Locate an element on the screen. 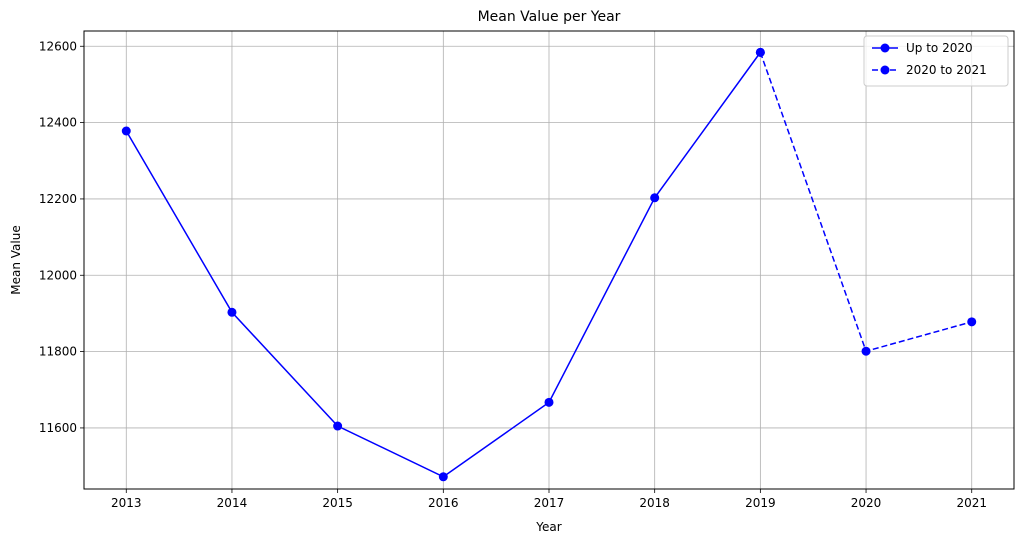 This screenshot has width=1023, height=545. x-tick-label: 2015 is located at coordinates (337, 503).